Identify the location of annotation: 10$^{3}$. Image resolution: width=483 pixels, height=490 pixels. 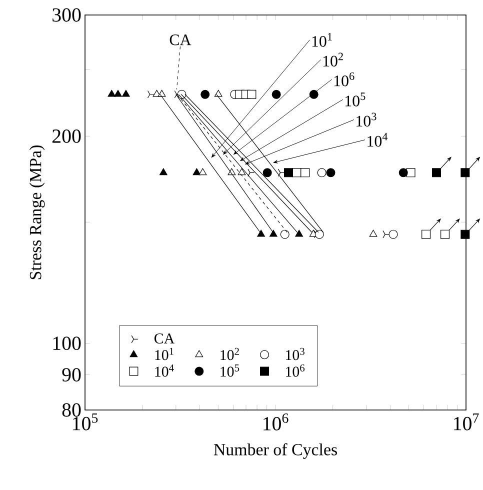
(366, 119).